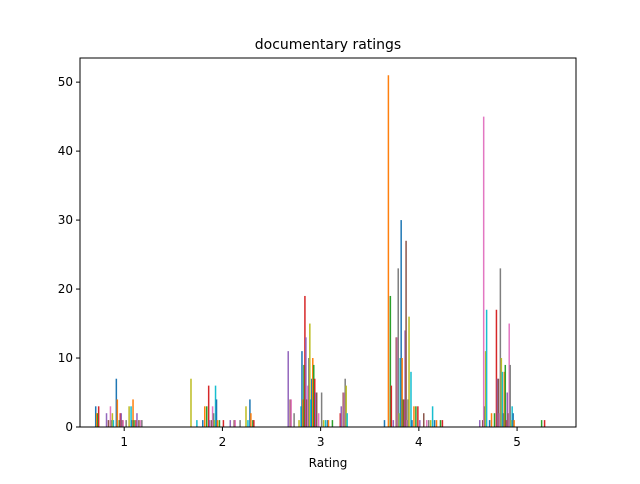 This screenshot has width=640, height=484. Describe the element at coordinates (124, 442) in the screenshot. I see `x-tick-label: 1` at that location.